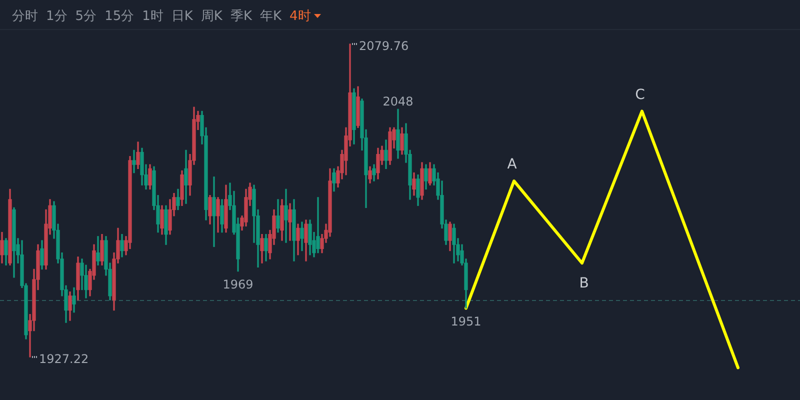  I want to click on text: 1951, so click(466, 321).